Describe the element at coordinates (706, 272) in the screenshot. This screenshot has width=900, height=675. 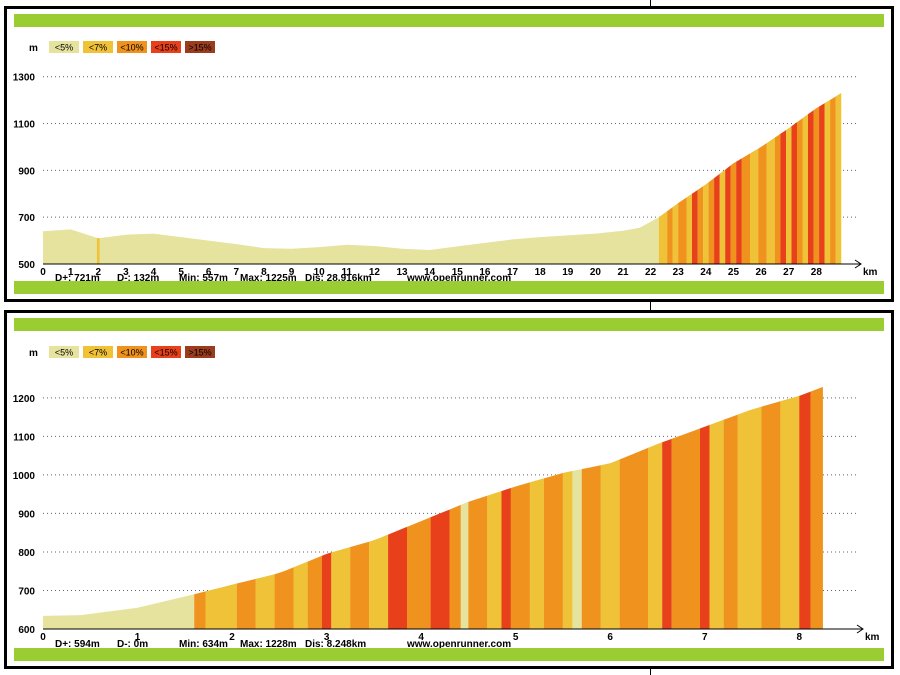
I see `x-tick-label: 24` at that location.